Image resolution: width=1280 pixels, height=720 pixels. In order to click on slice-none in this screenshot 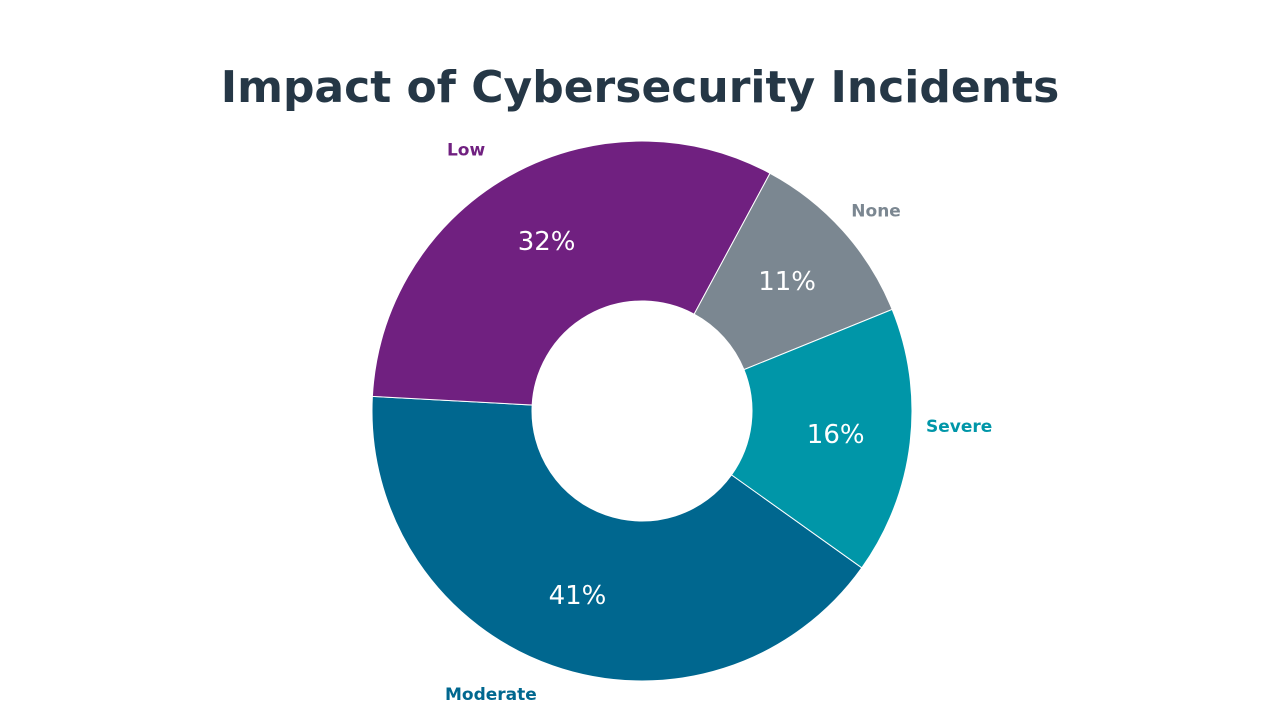, I will do `click(793, 271)`.